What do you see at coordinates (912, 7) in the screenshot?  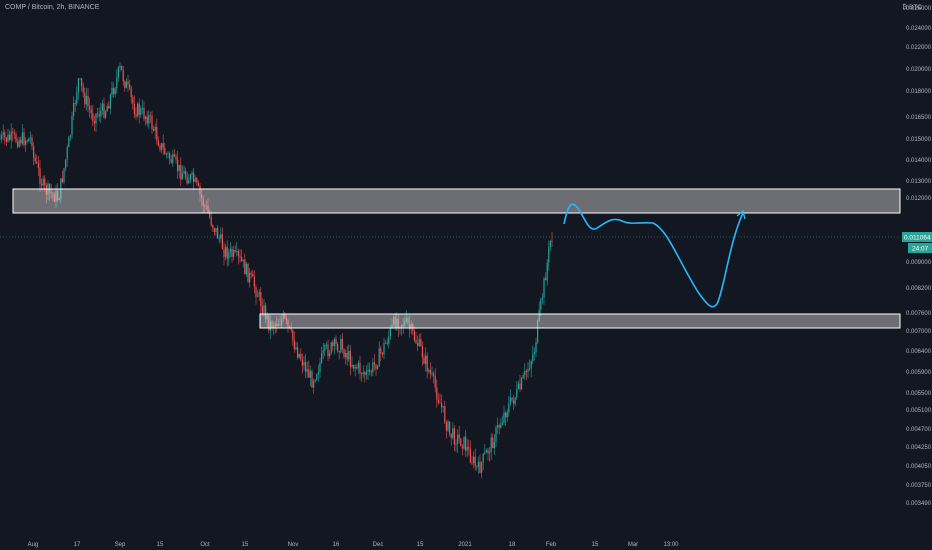 I see `currency-unit: ₿ BTC` at bounding box center [912, 7].